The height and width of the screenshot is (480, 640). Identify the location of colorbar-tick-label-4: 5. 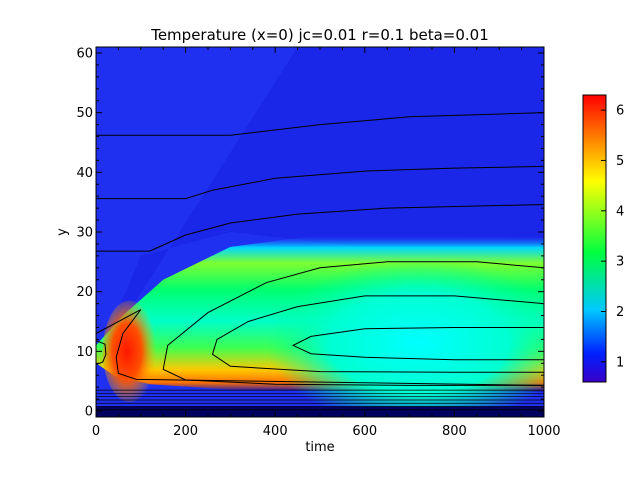
(620, 161).